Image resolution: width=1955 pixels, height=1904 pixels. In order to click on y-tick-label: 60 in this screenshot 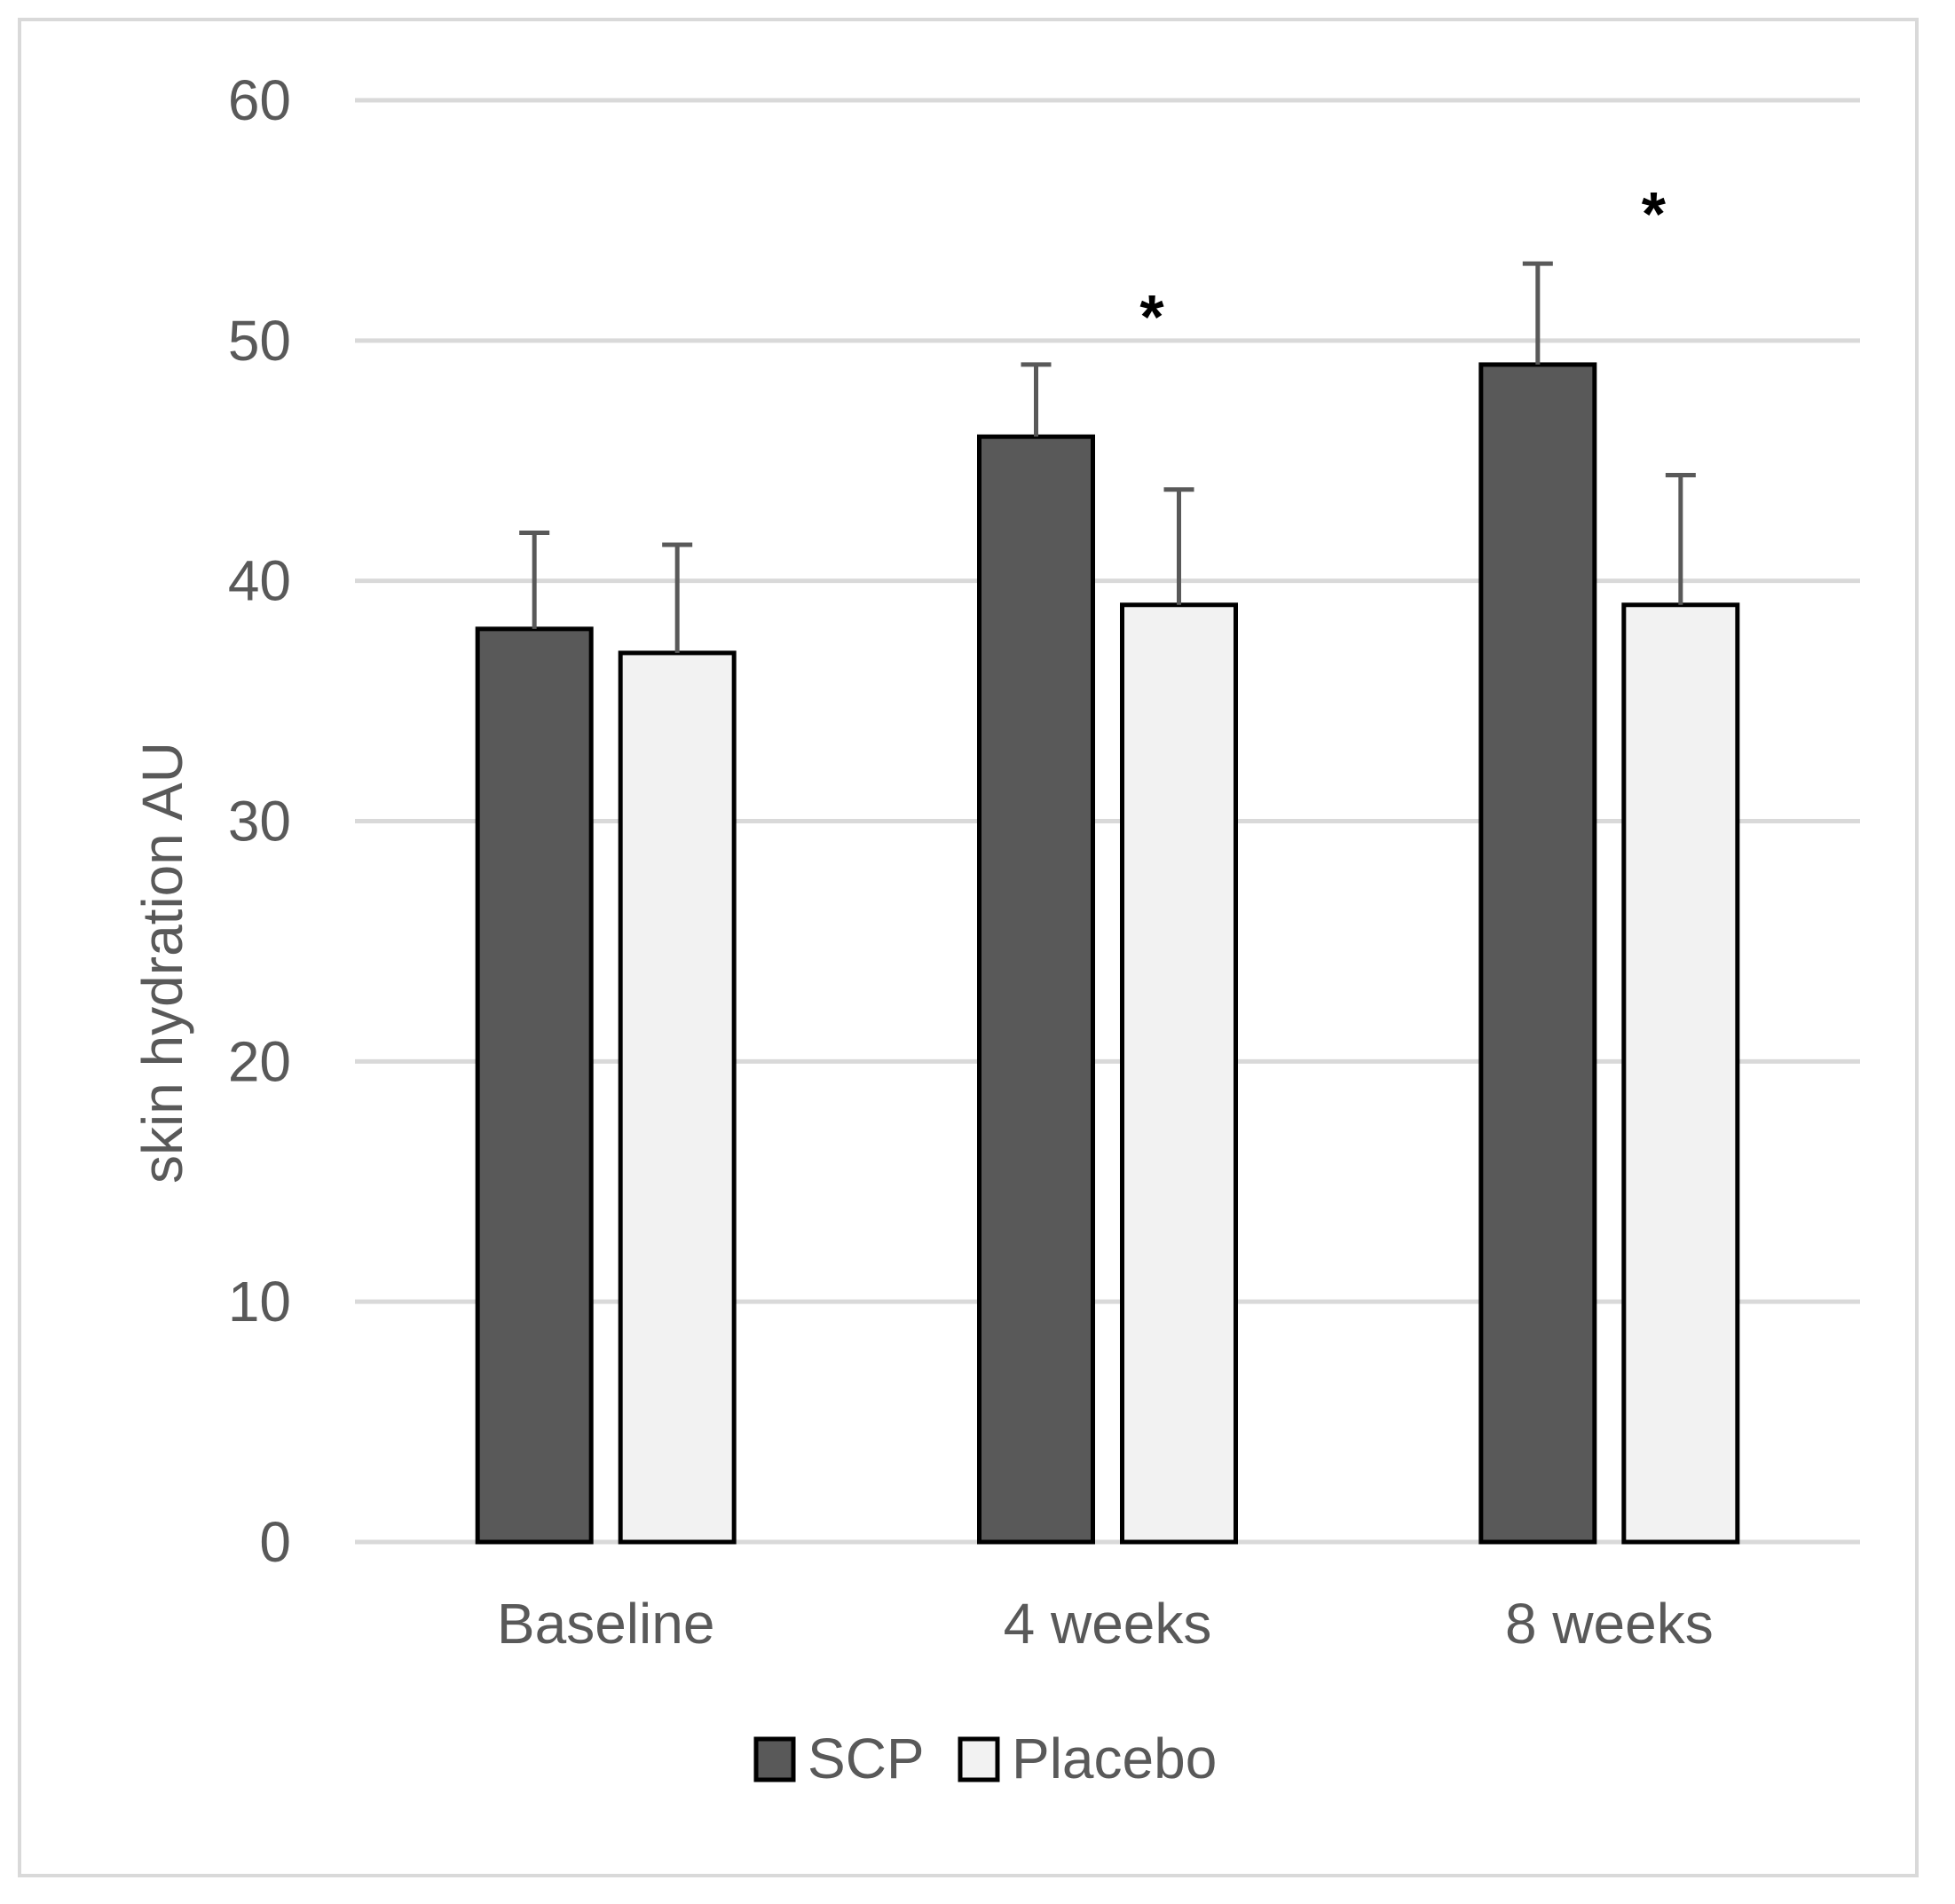, I will do `click(259, 100)`.